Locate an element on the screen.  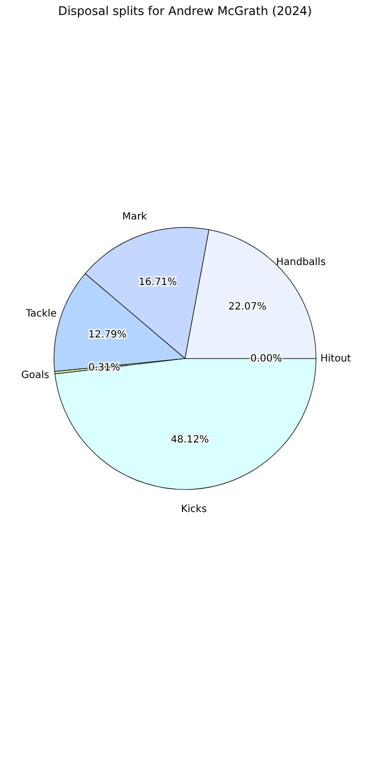
slice-label: Tackle is located at coordinates (40, 314).